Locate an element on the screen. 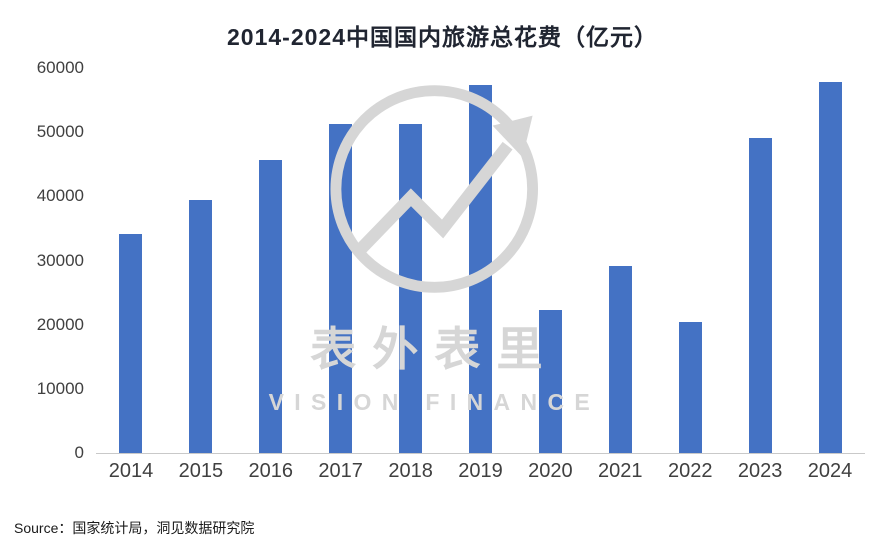  bar-column-2023 is located at coordinates (760, 260).